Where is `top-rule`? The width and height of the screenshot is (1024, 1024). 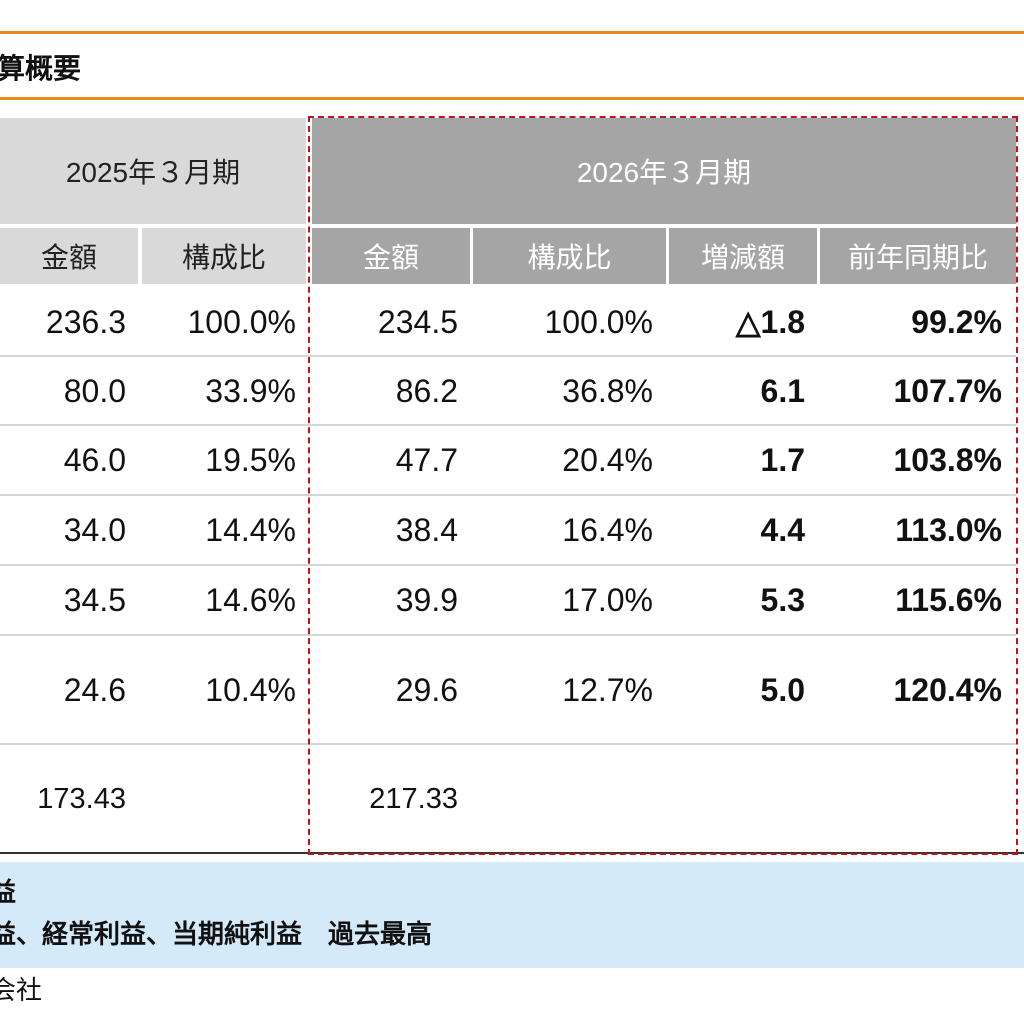 top-rule is located at coordinates (512, 32).